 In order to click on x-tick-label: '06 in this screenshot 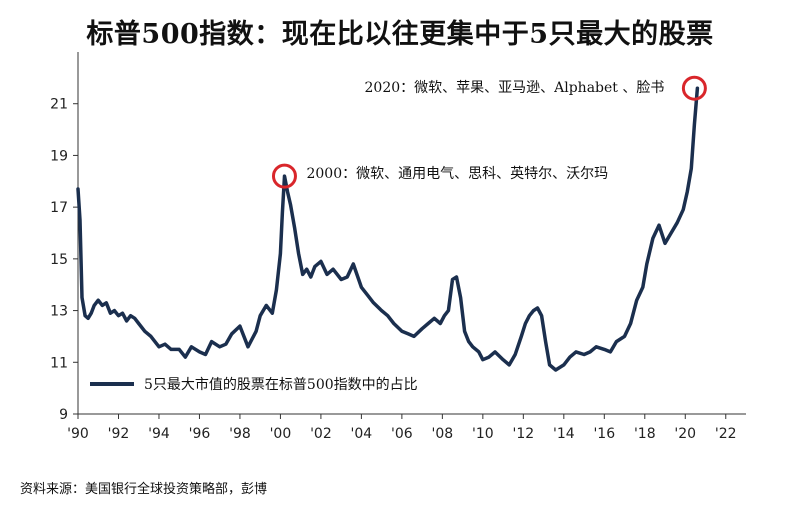, I will do `click(402, 434)`.